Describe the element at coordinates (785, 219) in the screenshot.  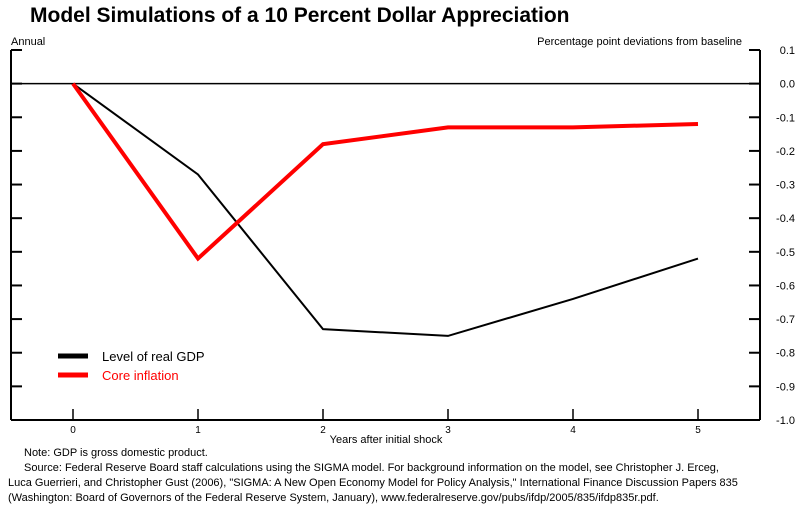
I see `y-tick-label: -0.4` at that location.